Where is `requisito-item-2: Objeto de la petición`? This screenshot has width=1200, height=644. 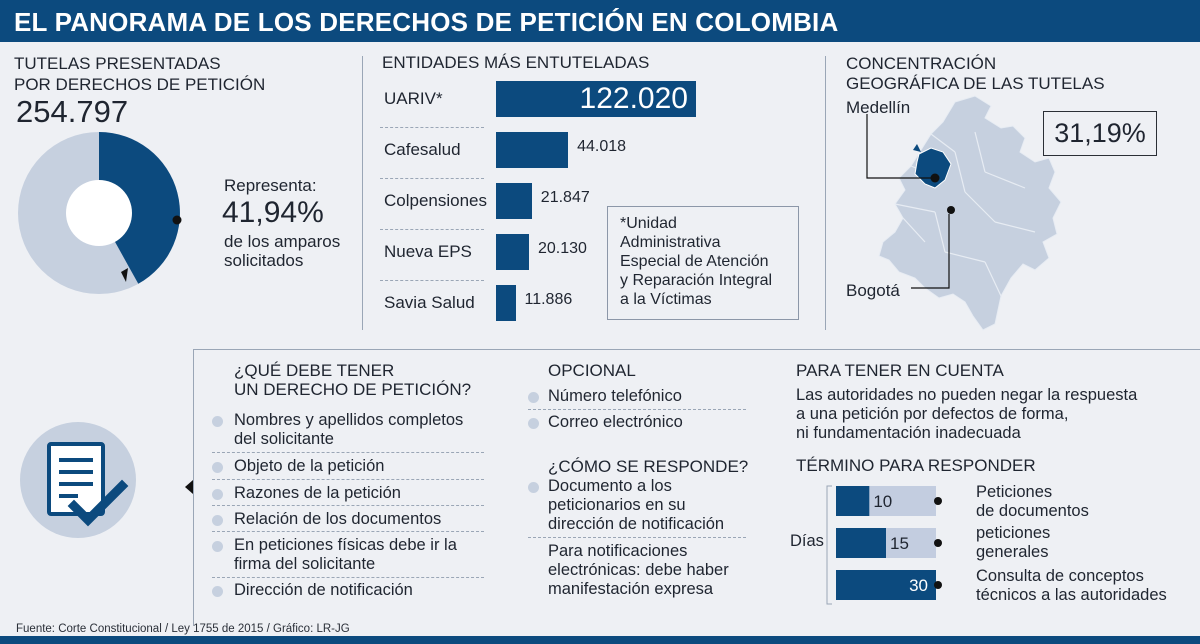 requisito-item-2: Objeto de la petición is located at coordinates (309, 466).